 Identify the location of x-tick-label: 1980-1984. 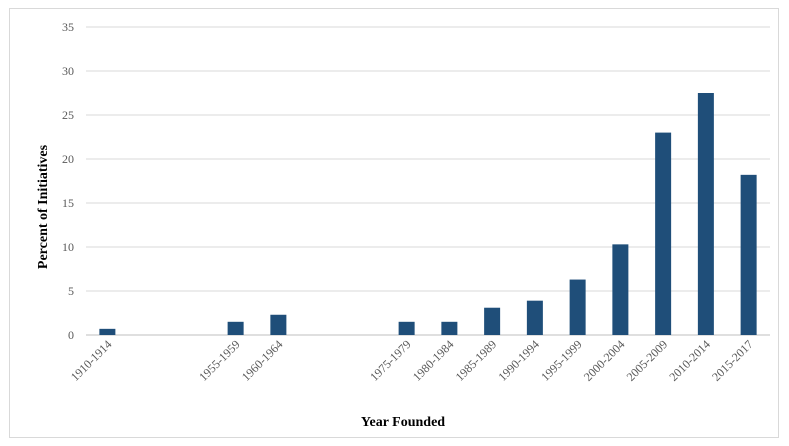
(433, 360).